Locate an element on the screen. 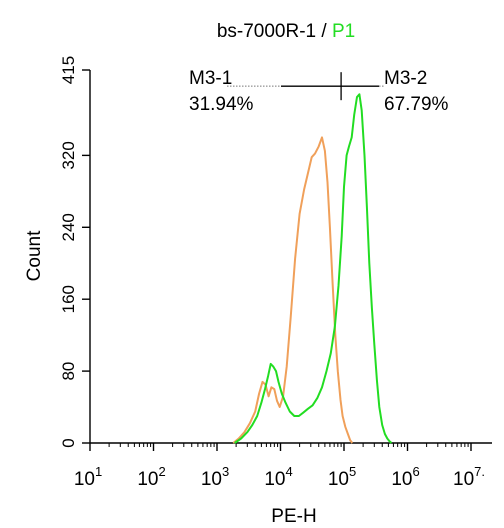  x-tick-label: 10² is located at coordinates (151, 477).